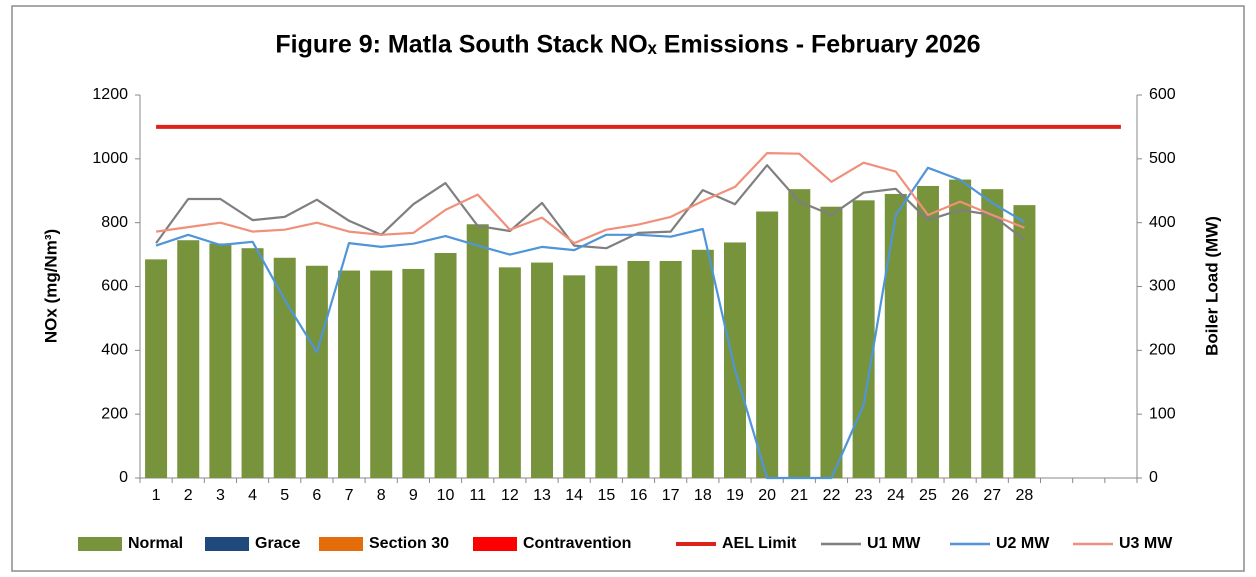  I want to click on y2-tick-label: 400, so click(1162, 222).